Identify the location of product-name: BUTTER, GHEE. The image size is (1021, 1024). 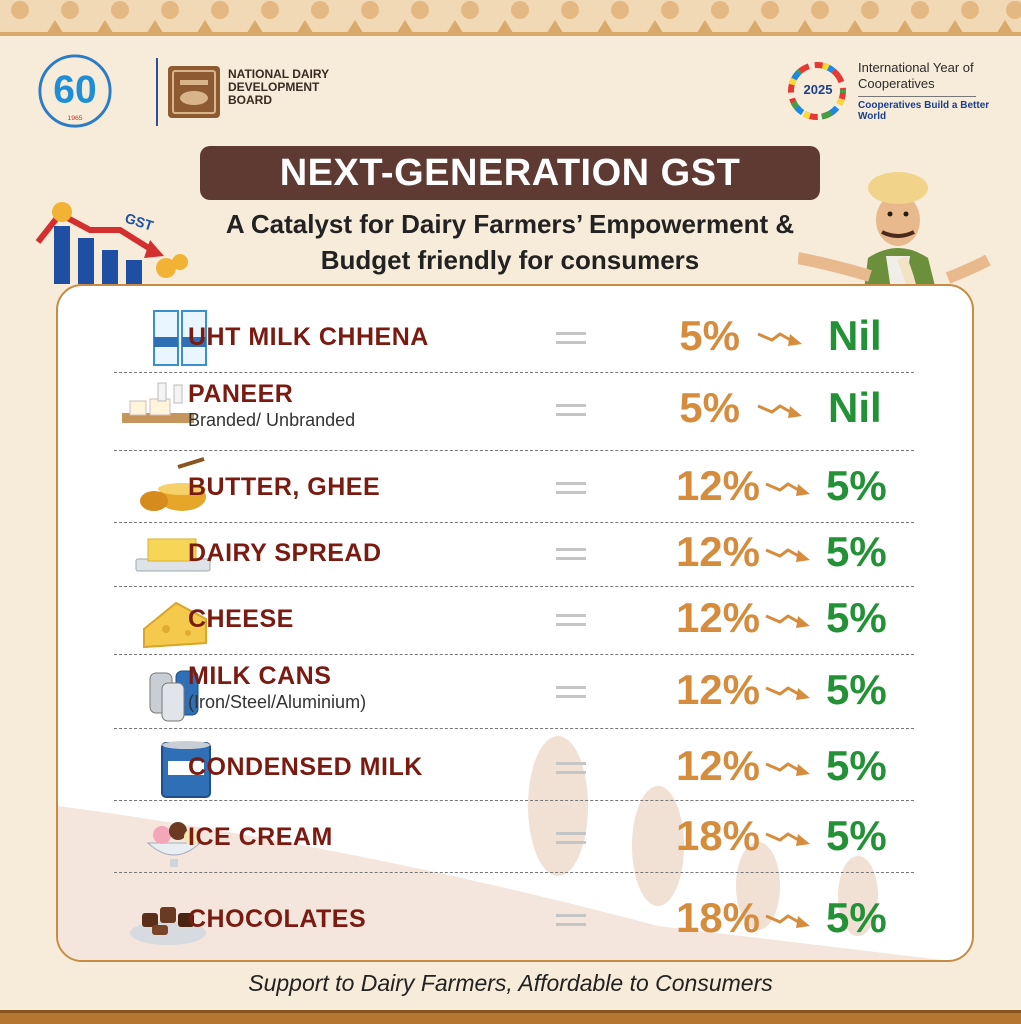
(284, 487).